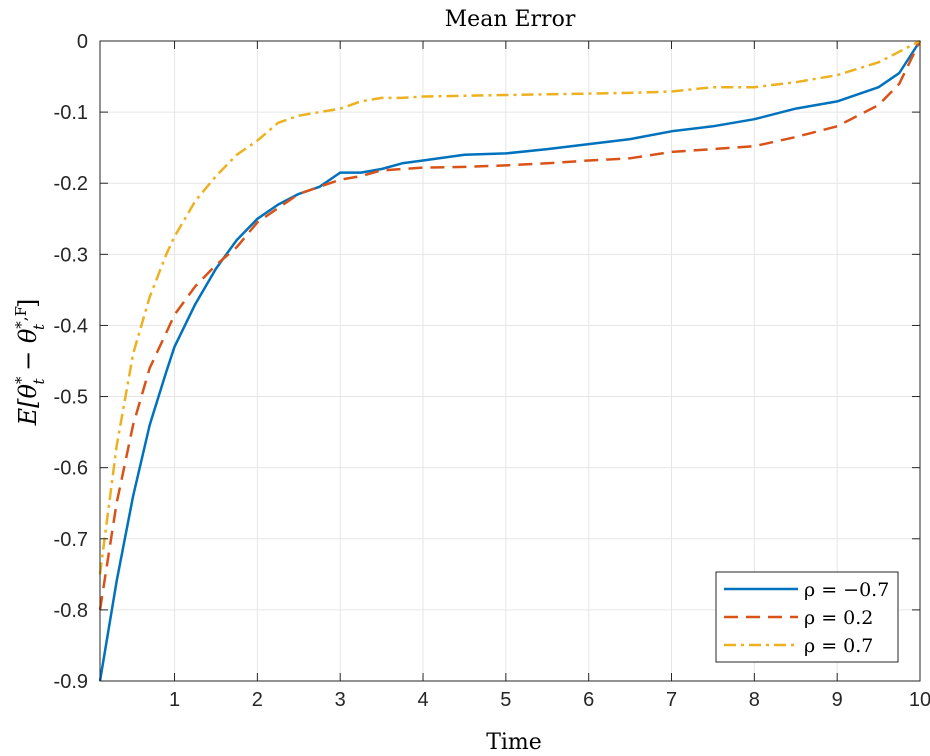 Image resolution: width=930 pixels, height=756 pixels. What do you see at coordinates (30, 363) in the screenshot?
I see `y-axis-label: E[θ*t − θ*,Ft]` at bounding box center [30, 363].